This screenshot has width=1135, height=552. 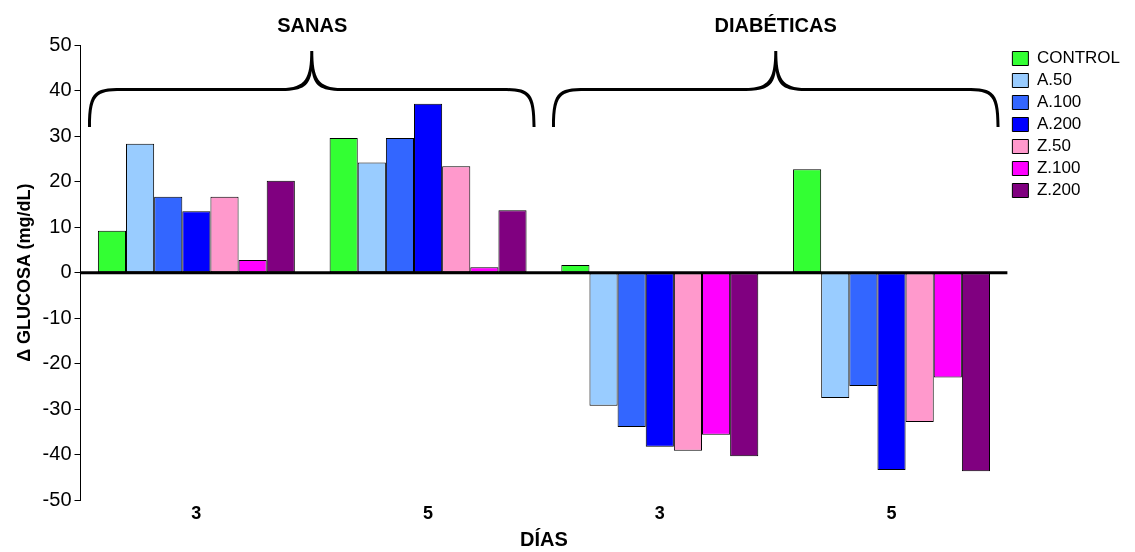 What do you see at coordinates (60, 225) in the screenshot?
I see `y-tick-label: 10` at bounding box center [60, 225].